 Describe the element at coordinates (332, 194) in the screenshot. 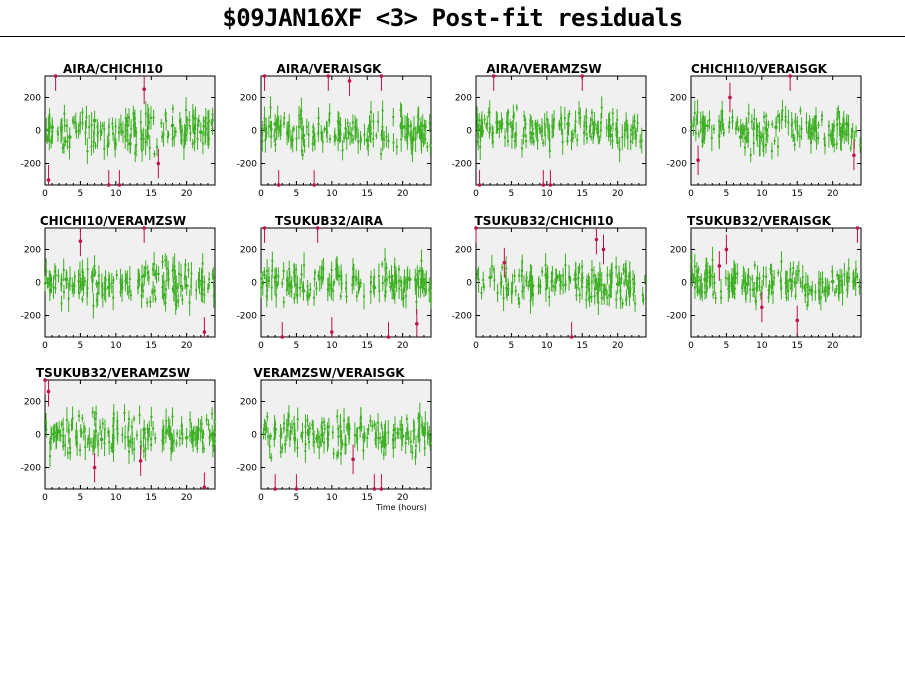

I see `x-tick-label: 10` at that location.